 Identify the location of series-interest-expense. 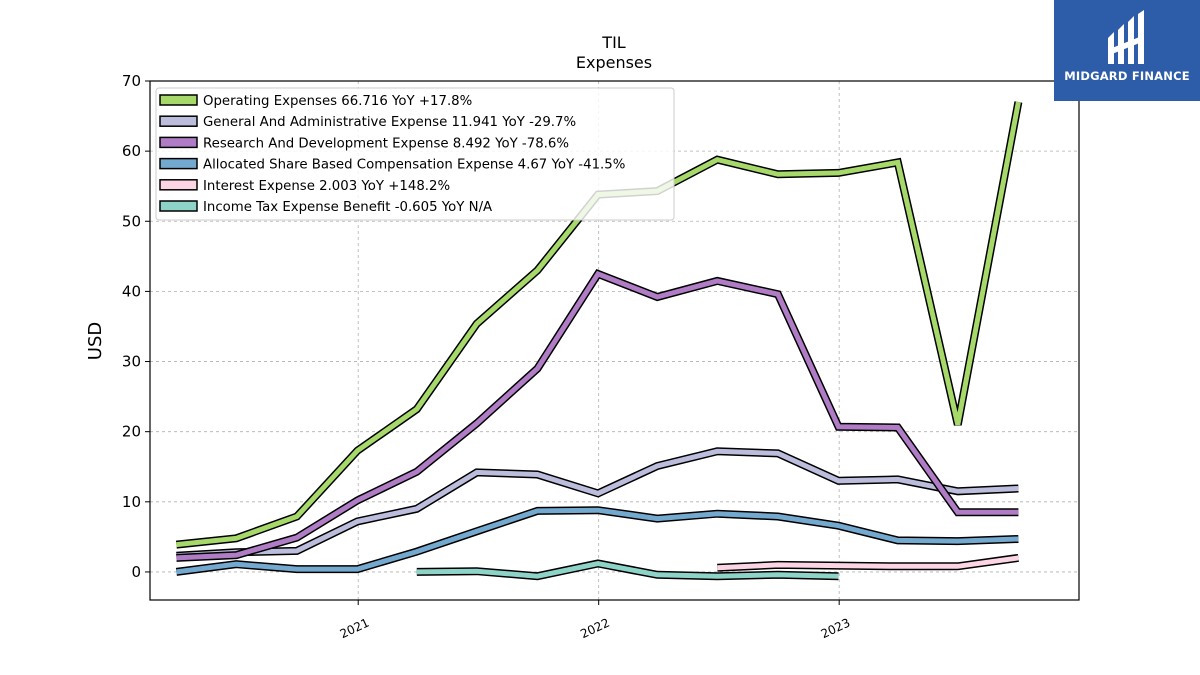
(868, 562).